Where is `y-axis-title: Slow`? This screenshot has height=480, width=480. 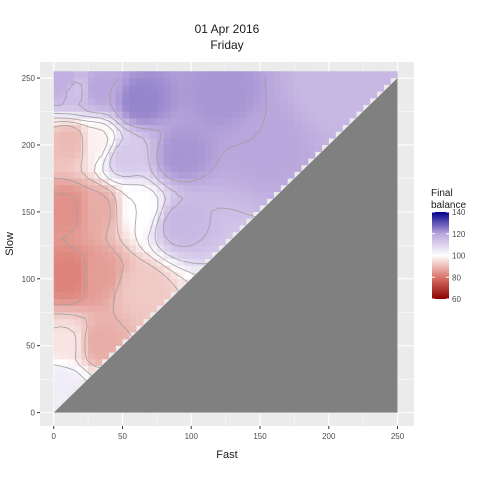 y-axis-title: Slow is located at coordinates (10, 244).